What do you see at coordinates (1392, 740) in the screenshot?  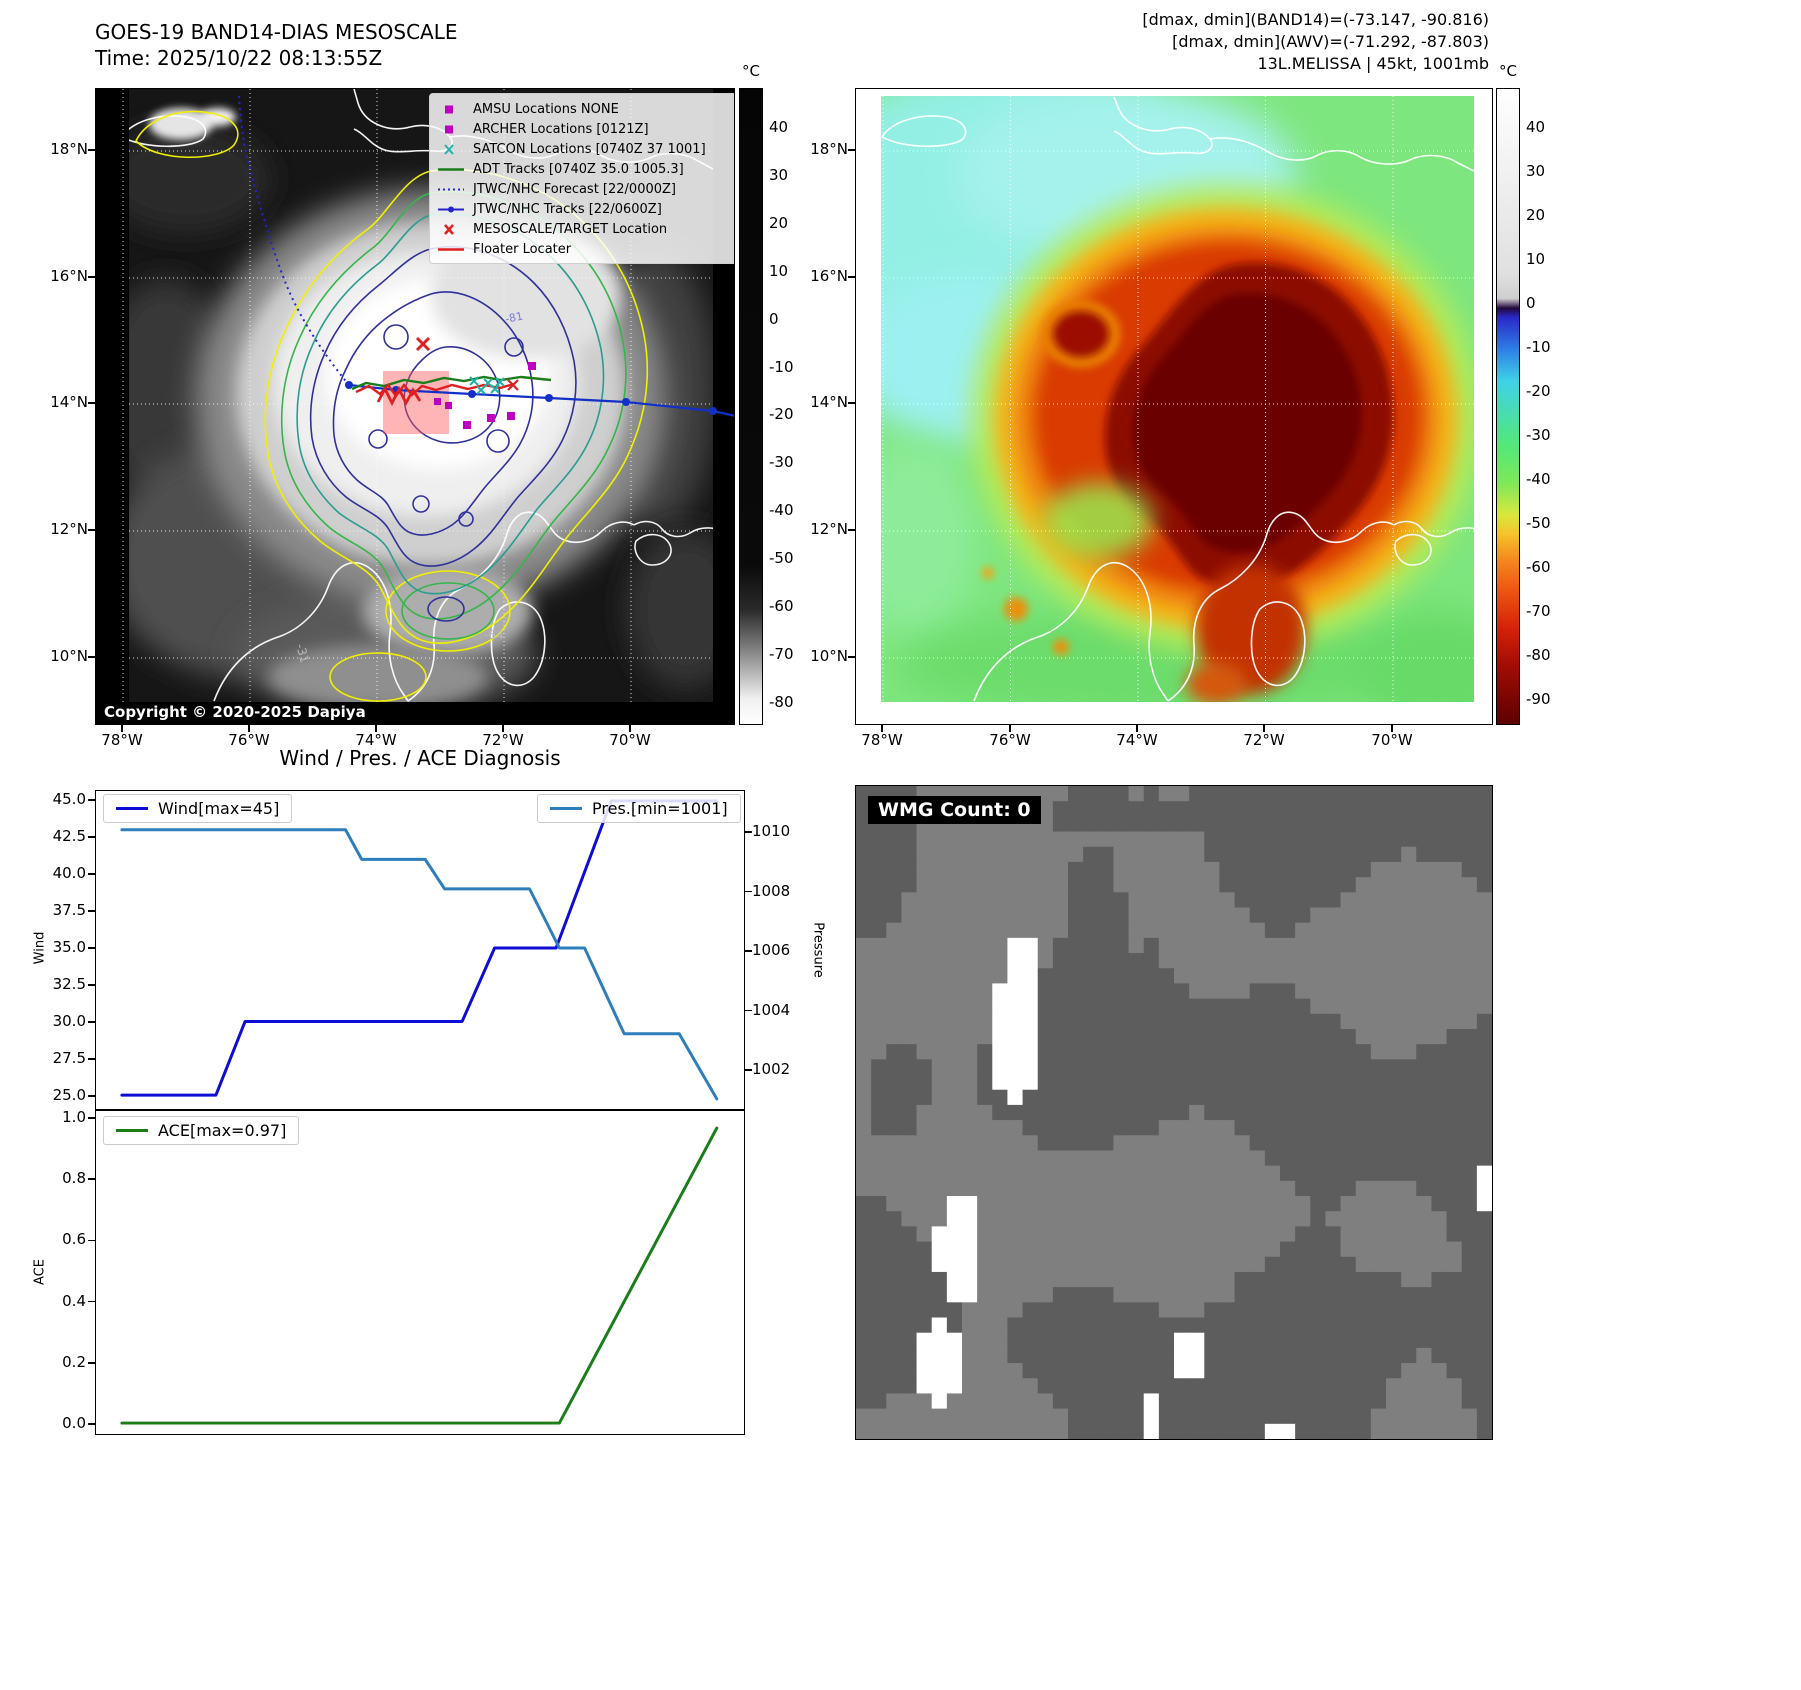 I see `awv-lon-tick: 70°W` at bounding box center [1392, 740].